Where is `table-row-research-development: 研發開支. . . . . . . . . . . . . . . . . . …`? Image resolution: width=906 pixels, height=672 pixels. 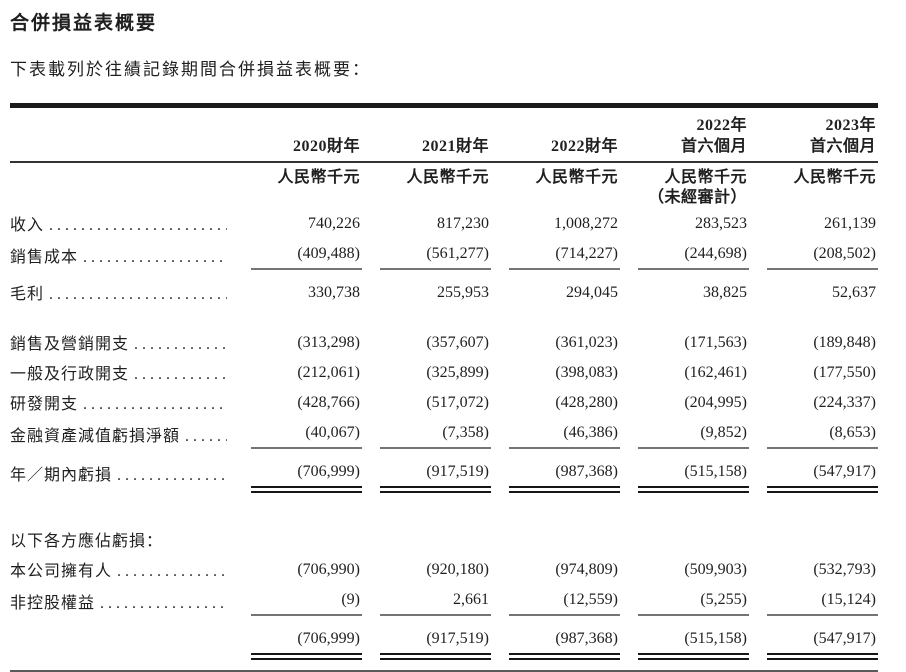
table-row-research-development: 研發開支. . . . . . . . . . . . . . . . . . … is located at coordinates (444, 404).